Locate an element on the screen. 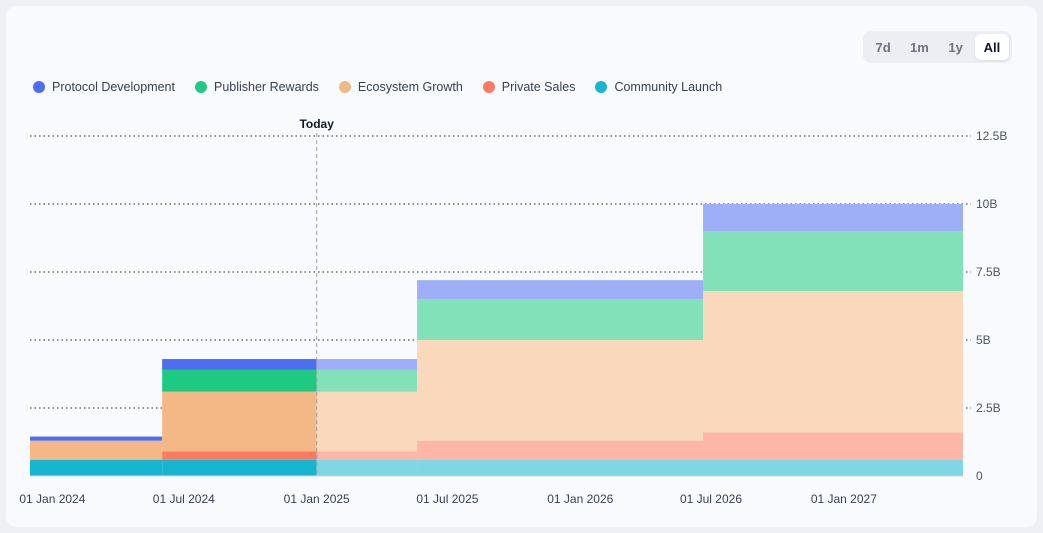 The image size is (1043, 533). legend-label: Community Launch is located at coordinates (668, 87).